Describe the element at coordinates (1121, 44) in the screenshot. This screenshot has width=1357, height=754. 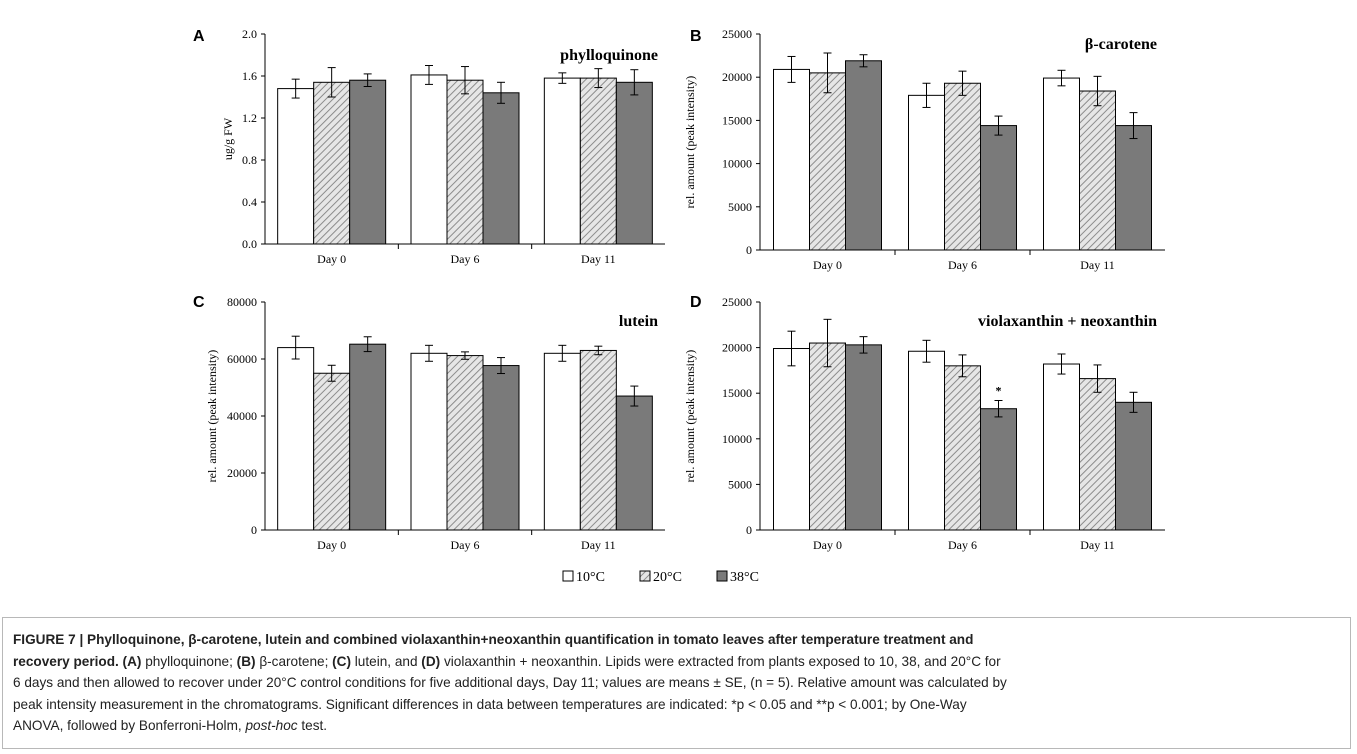
I see `panel-title: β-carotene` at that location.